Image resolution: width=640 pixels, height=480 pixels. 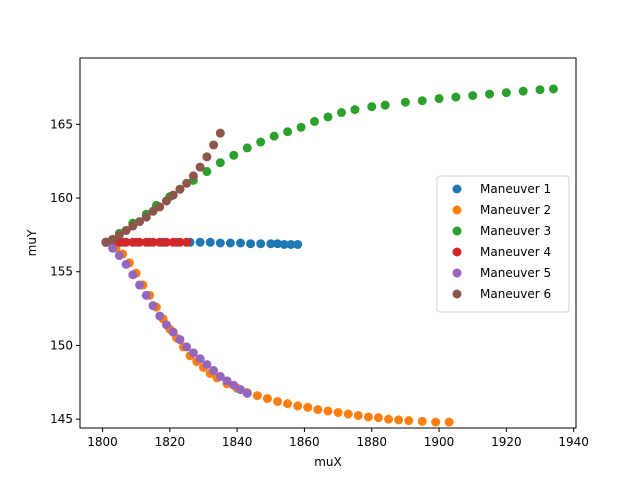 What do you see at coordinates (515, 231) in the screenshot?
I see `legend-label: Maneuver 3` at bounding box center [515, 231].